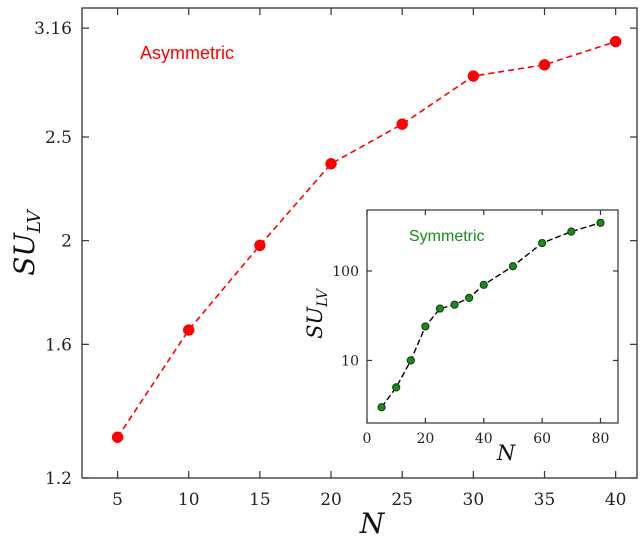  Describe the element at coordinates (323, 297) in the screenshot. I see `inset-y-axis-label-subscript: LV` at that location.